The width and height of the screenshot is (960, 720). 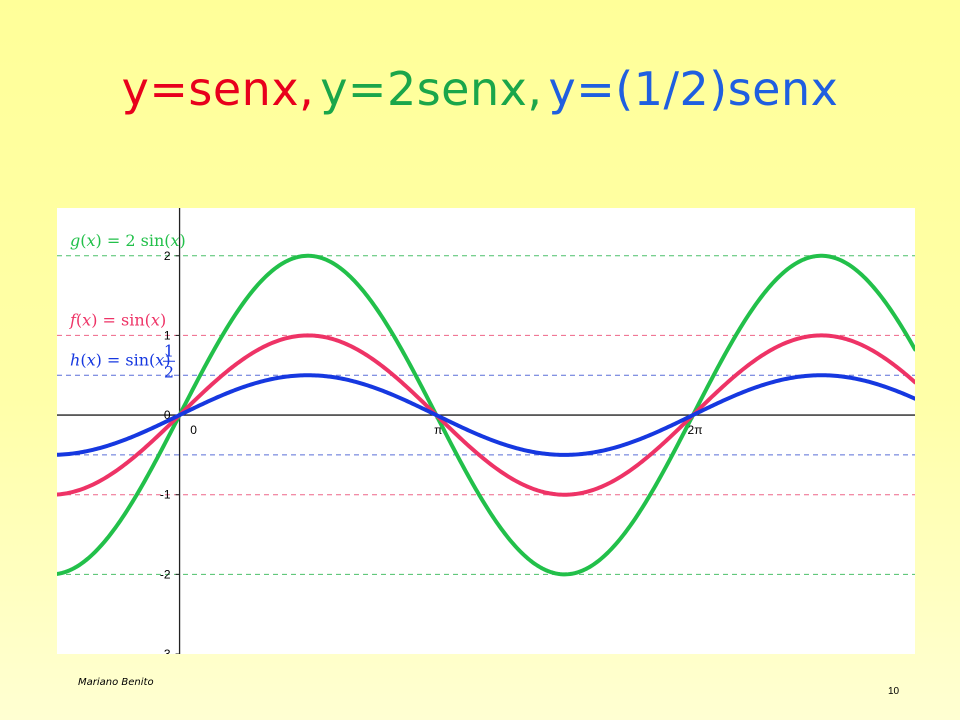 What do you see at coordinates (167, 256) in the screenshot?
I see `y-tick-label-0: 2` at bounding box center [167, 256].